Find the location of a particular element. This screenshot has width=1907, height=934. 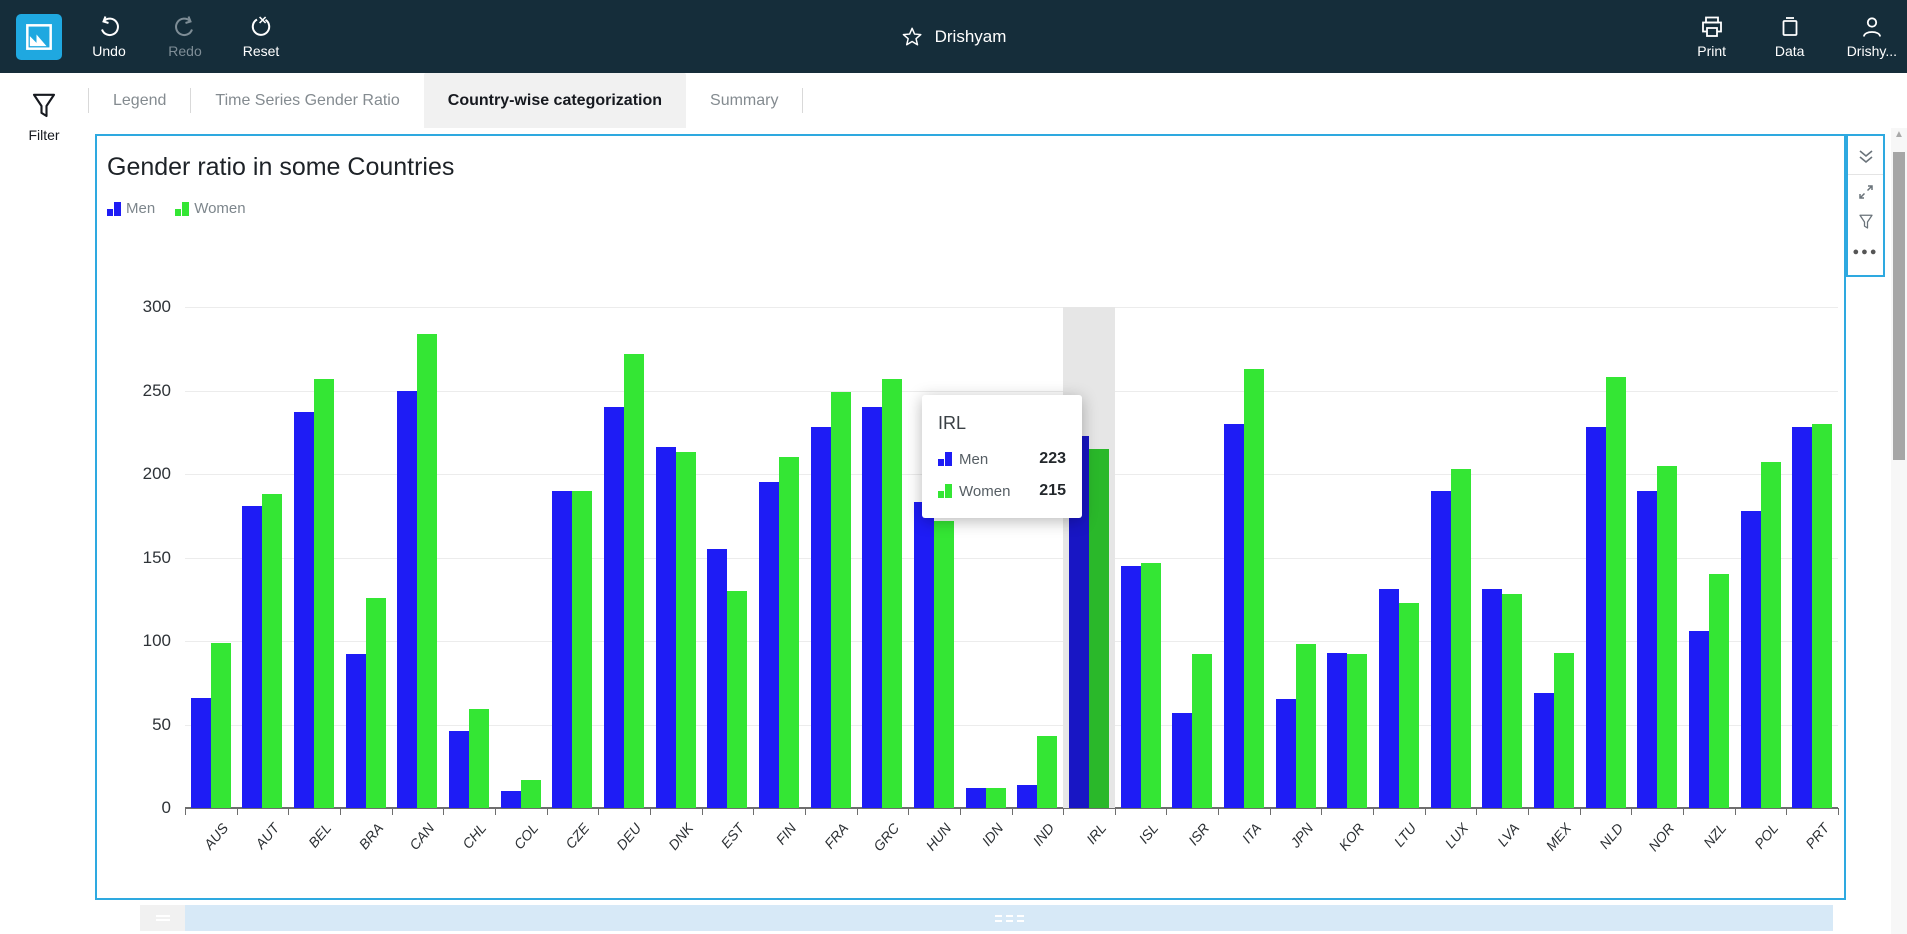

data-button: Data is located at coordinates (1790, 37).